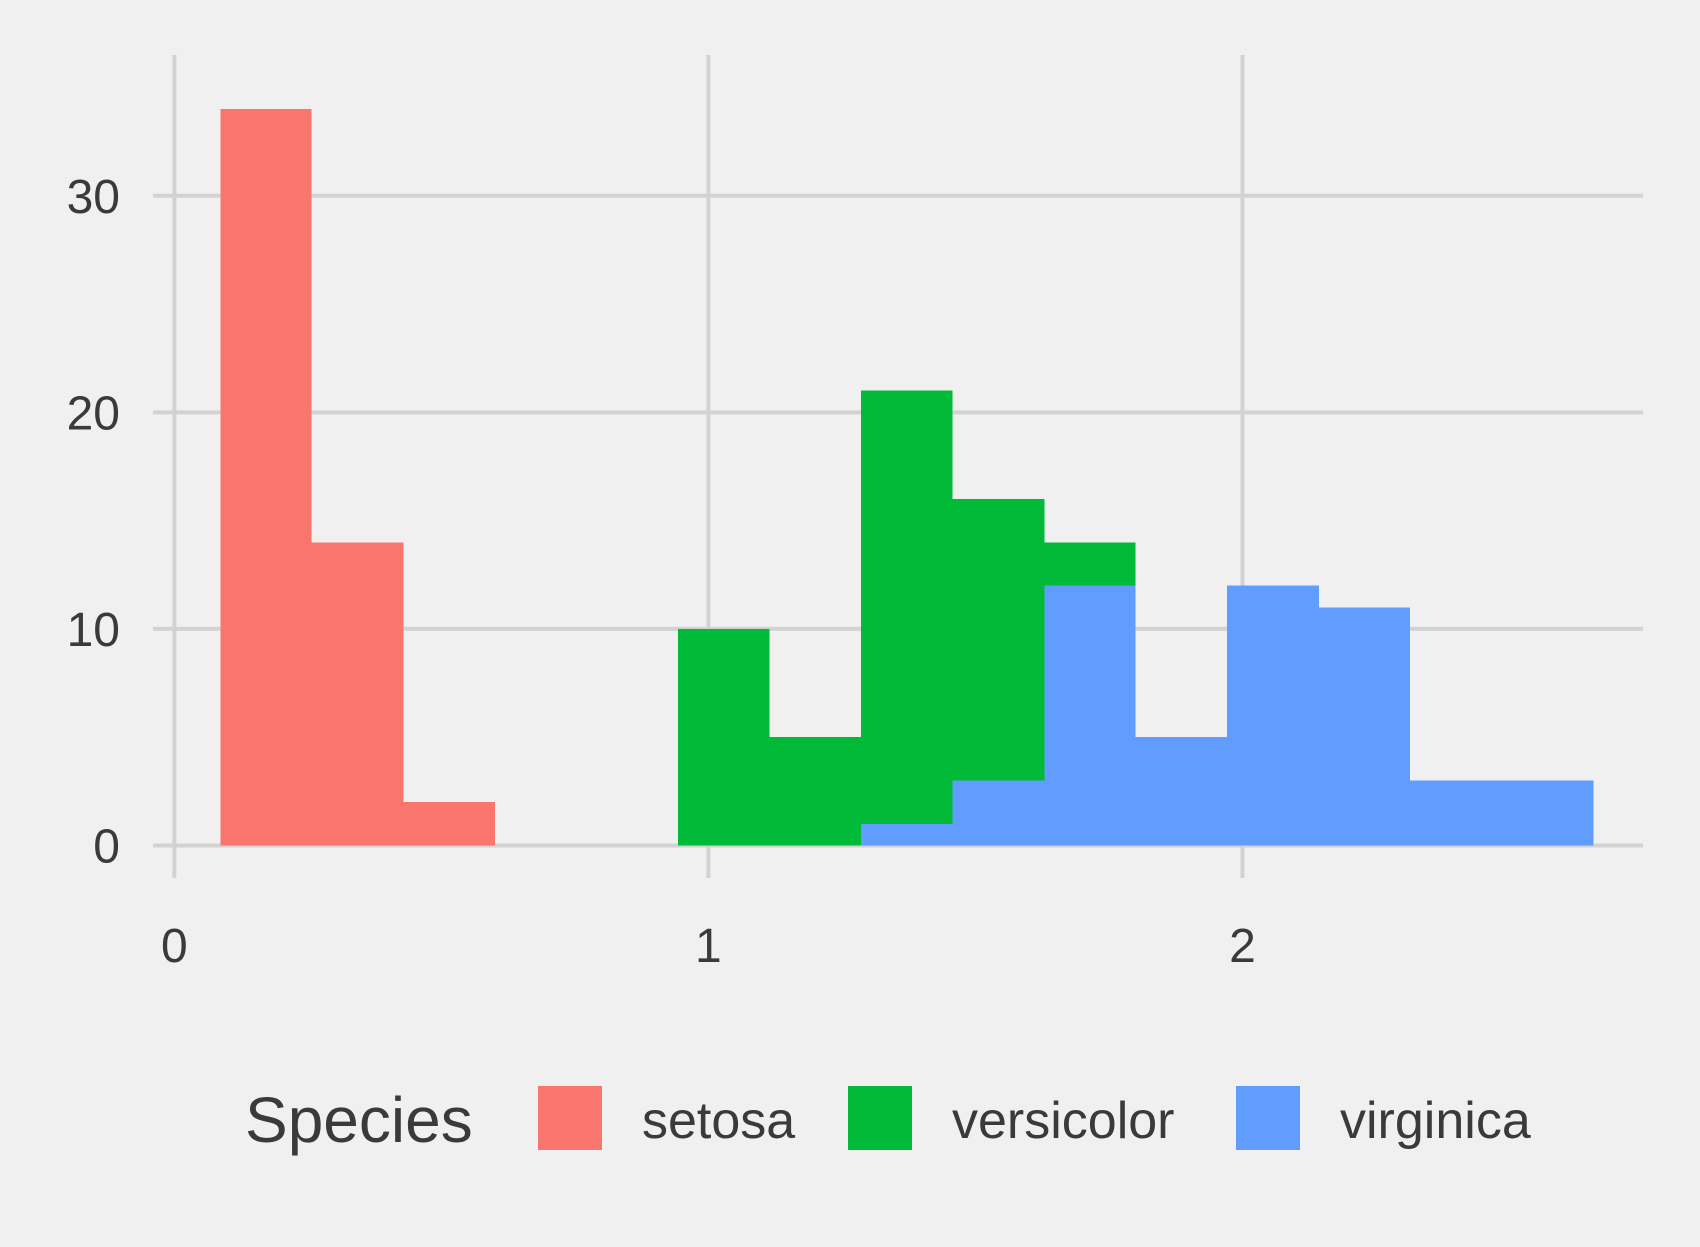 This screenshot has height=1247, width=1700. I want to click on series-setosa, so click(357, 477).